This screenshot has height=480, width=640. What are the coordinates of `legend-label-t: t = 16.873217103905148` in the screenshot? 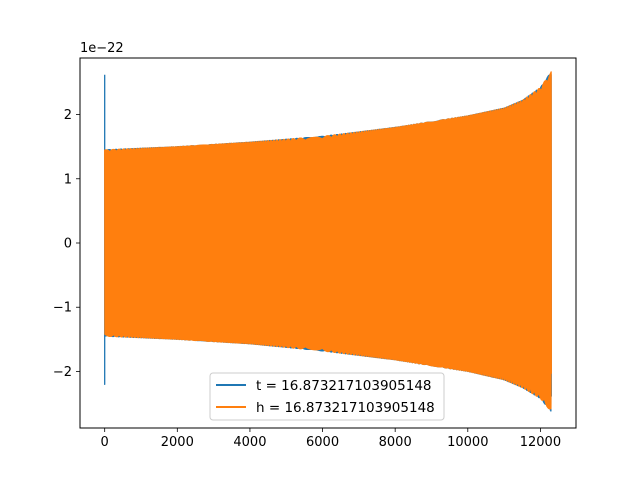 It's located at (344, 386).